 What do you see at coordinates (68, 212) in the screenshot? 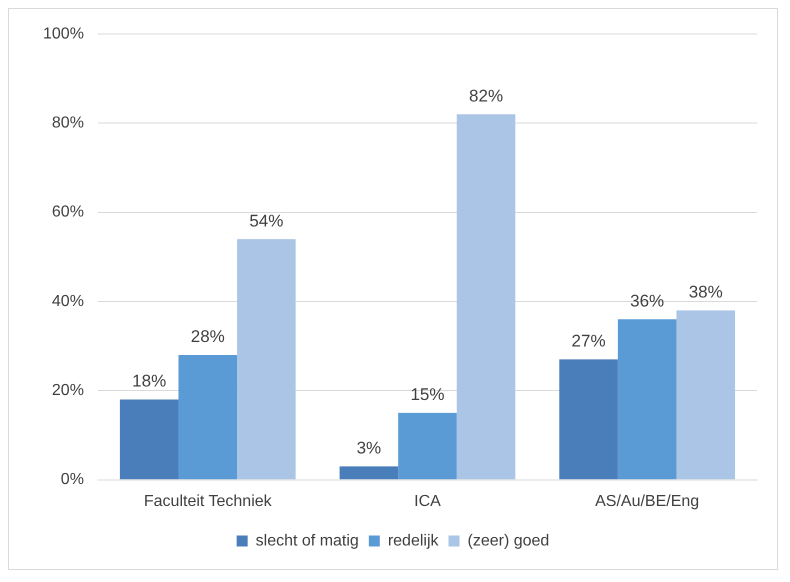
I see `y-tick-label: 60%` at bounding box center [68, 212].